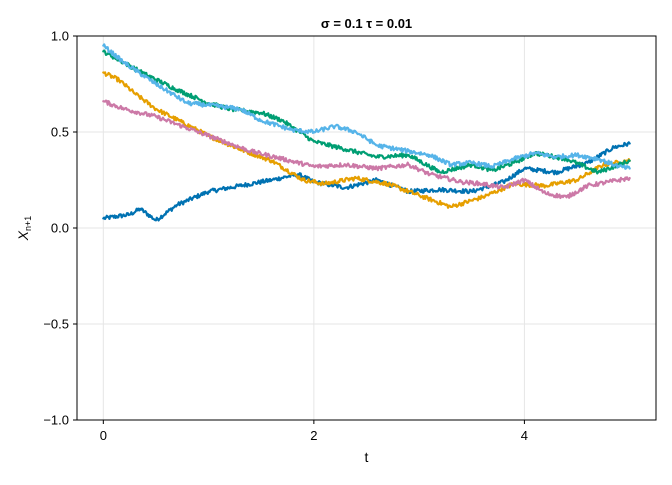 The height and width of the screenshot is (485, 672). What do you see at coordinates (313, 435) in the screenshot?
I see `x-tick-label: 2` at bounding box center [313, 435].